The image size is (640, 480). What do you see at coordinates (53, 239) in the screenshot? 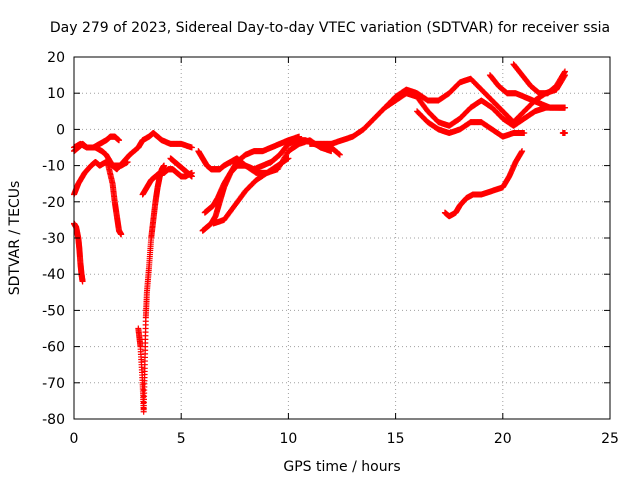
I see `y-tick-label: -30` at bounding box center [53, 239].